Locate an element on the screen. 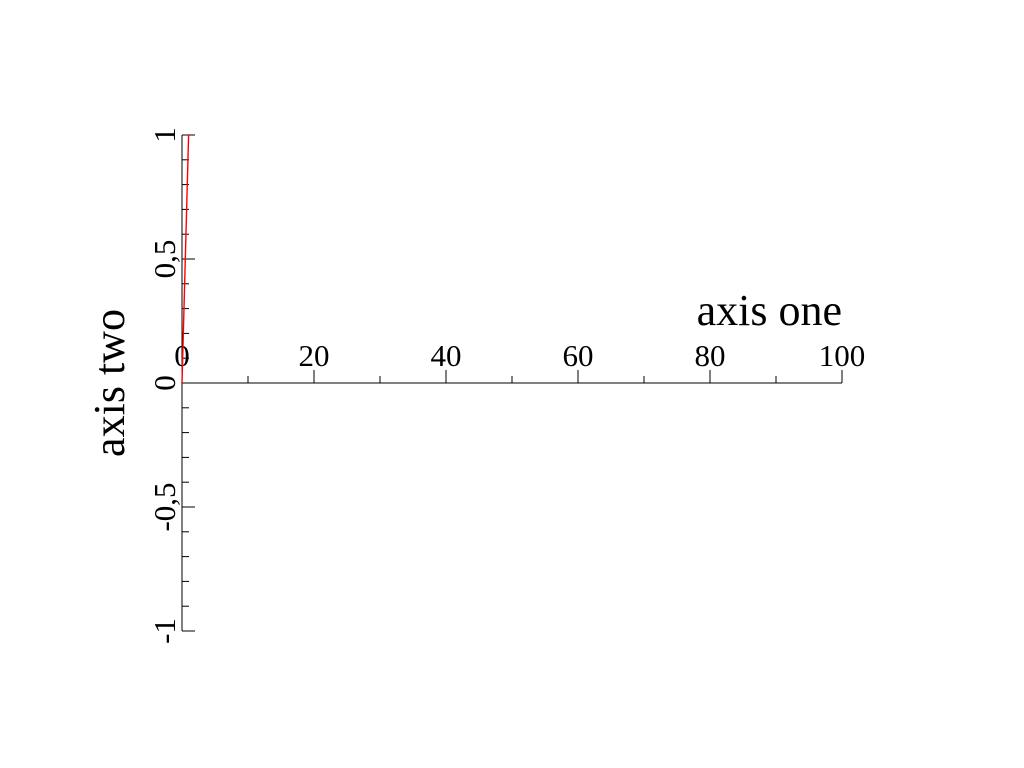  y-axis-label: axis two is located at coordinates (109, 383).